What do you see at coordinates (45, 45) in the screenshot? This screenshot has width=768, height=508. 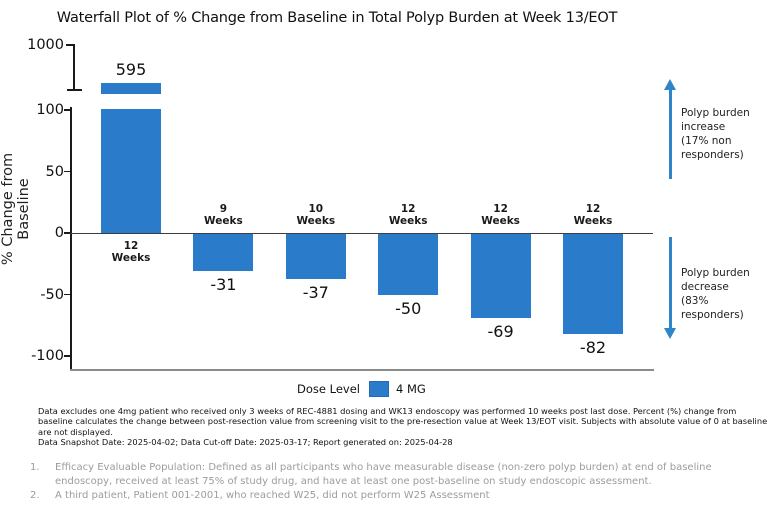 I see `y-tick-label-1000: 1000` at bounding box center [45, 45].